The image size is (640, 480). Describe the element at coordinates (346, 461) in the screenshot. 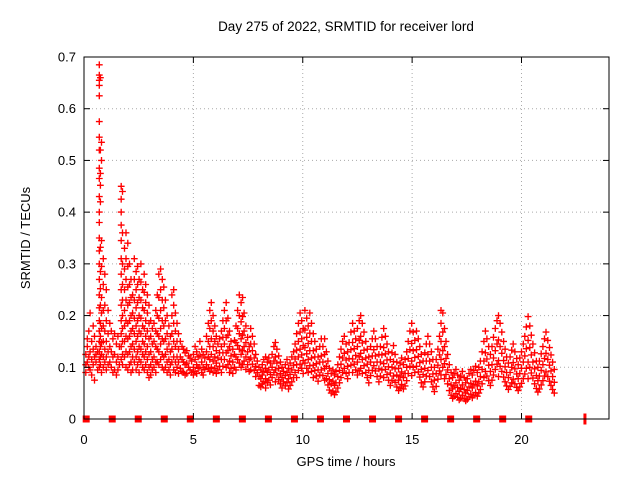

I see `x-axis-label: GPS time / hours` at that location.